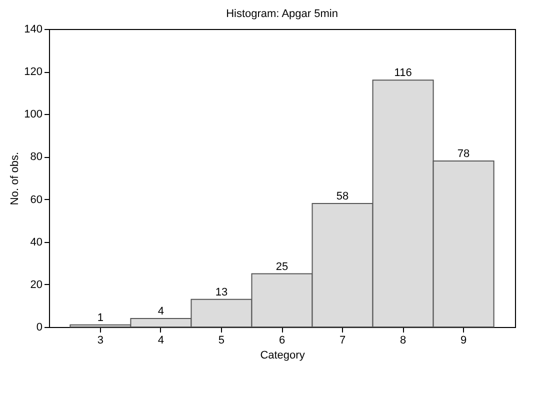 This screenshot has width=535, height=408. What do you see at coordinates (463, 154) in the screenshot?
I see `data-label: 78` at bounding box center [463, 154].